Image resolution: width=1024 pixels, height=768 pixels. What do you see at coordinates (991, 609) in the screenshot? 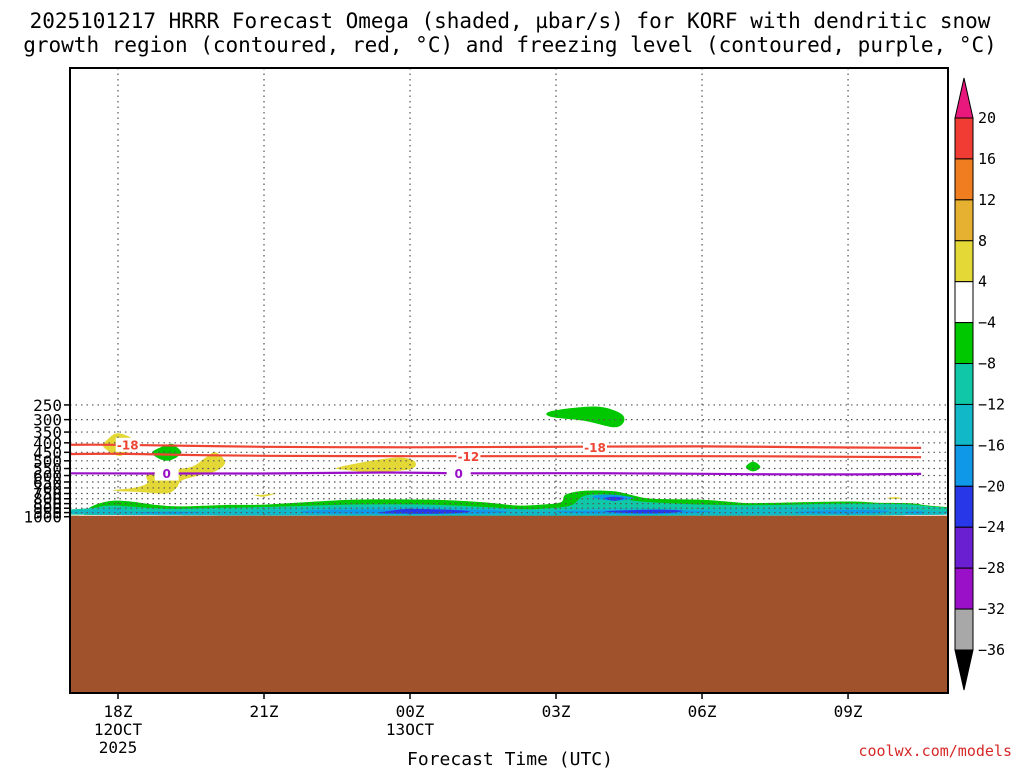
I see `colorbar-label-12: −32` at bounding box center [991, 609].